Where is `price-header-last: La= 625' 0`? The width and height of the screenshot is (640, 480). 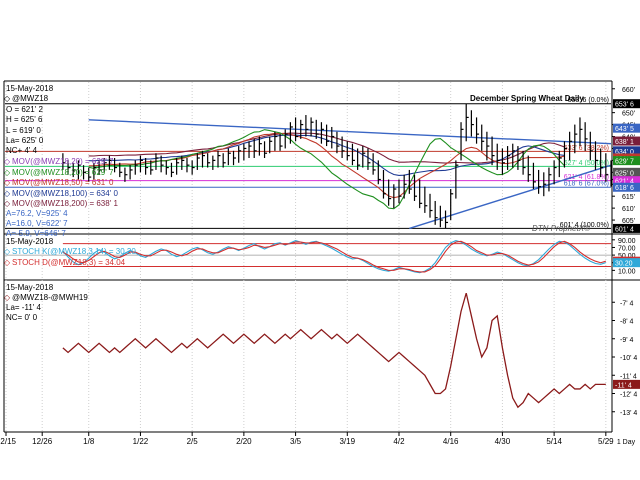 price-header-last: La= 625' 0 is located at coordinates (25, 140).